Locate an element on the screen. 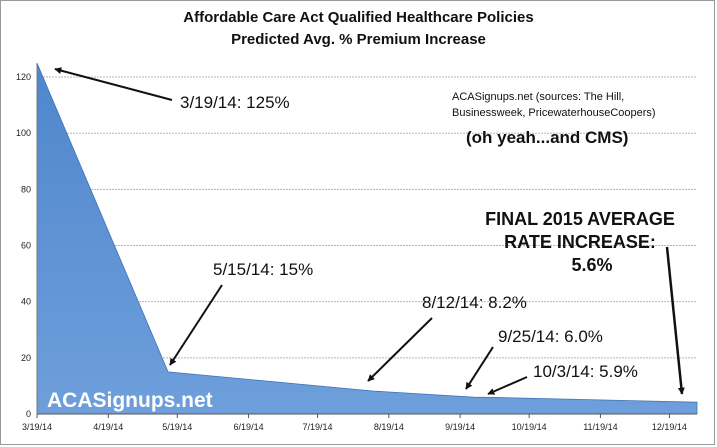 This screenshot has width=717, height=447. y-tick-label: 100 is located at coordinates (23, 133).